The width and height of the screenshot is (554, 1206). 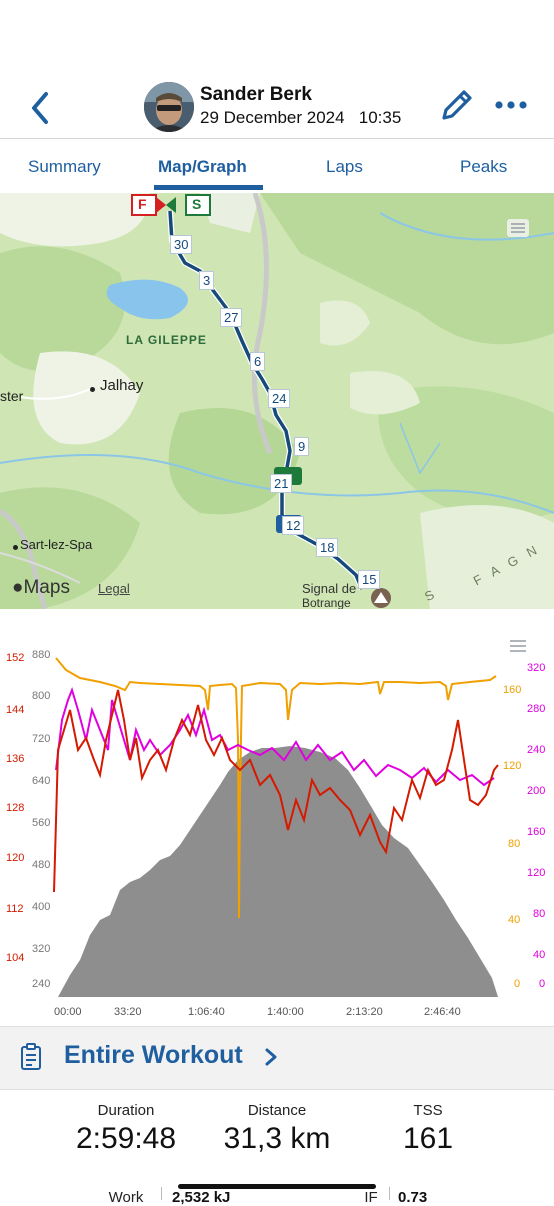 What do you see at coordinates (64, 166) in the screenshot?
I see `tab-summary: Summary` at bounding box center [64, 166].